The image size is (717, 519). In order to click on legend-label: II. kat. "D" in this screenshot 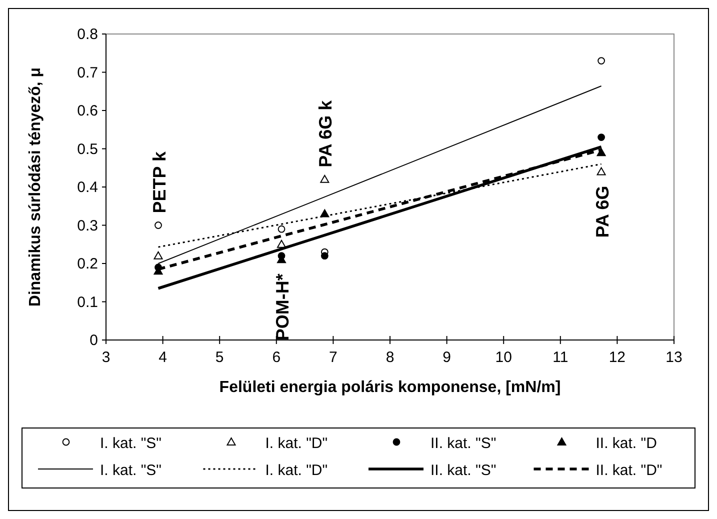, I will do `click(629, 470)`.